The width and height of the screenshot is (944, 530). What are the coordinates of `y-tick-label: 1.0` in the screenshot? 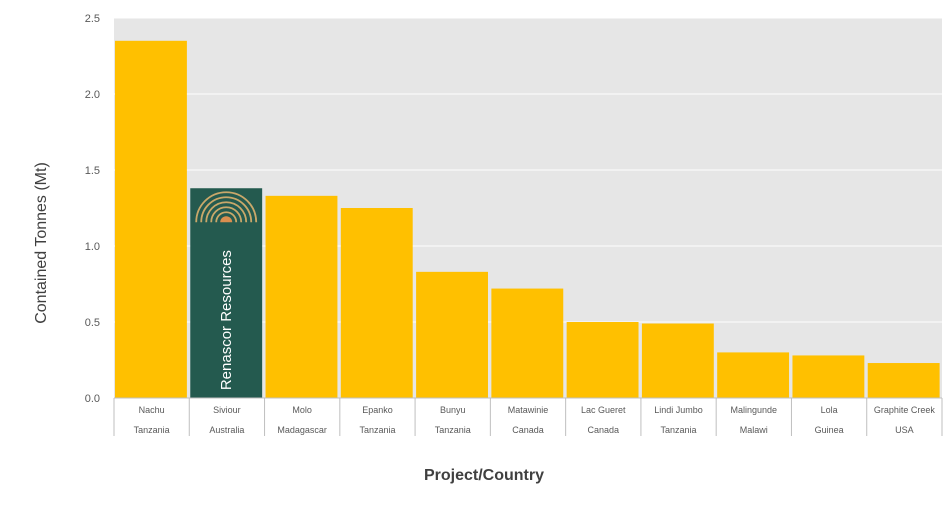 It's located at (92, 247).